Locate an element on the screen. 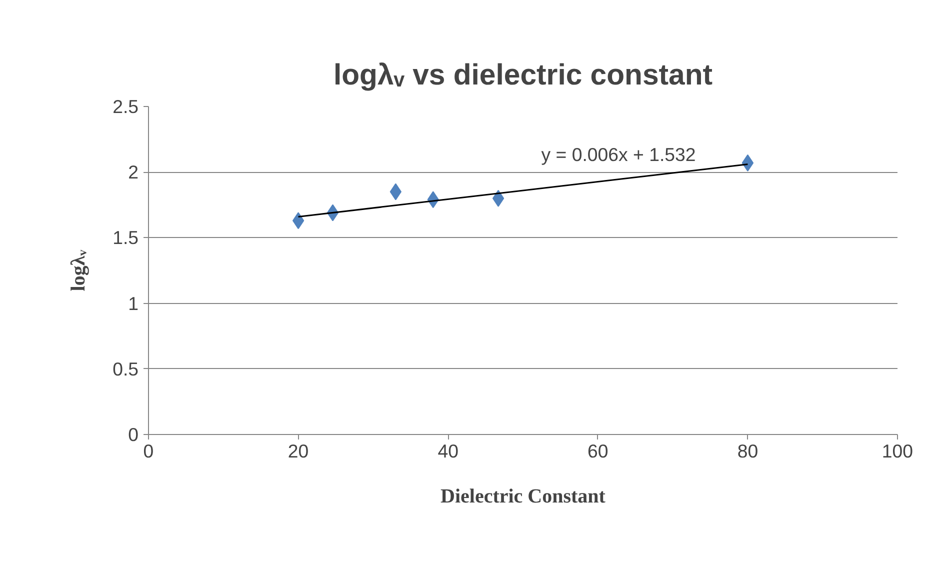 The image size is (940, 566). y-tick-label: 2 is located at coordinates (133, 172).